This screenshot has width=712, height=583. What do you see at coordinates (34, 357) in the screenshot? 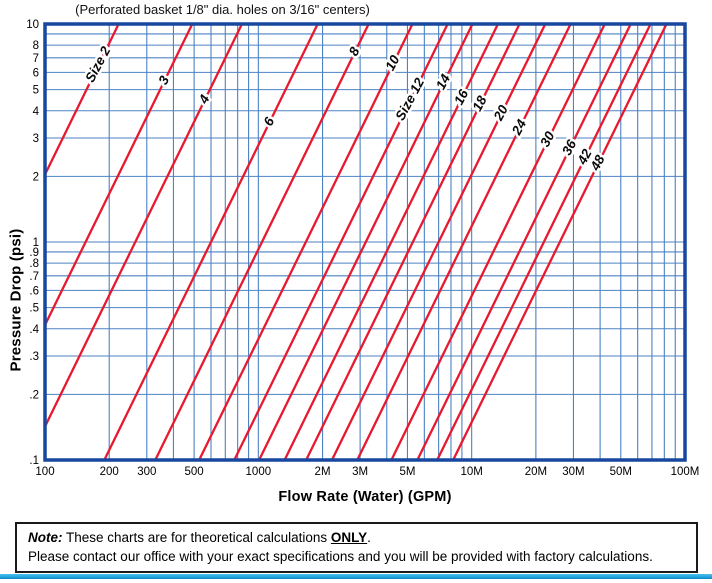
I see `y-tick-.3: .3` at bounding box center [34, 357].